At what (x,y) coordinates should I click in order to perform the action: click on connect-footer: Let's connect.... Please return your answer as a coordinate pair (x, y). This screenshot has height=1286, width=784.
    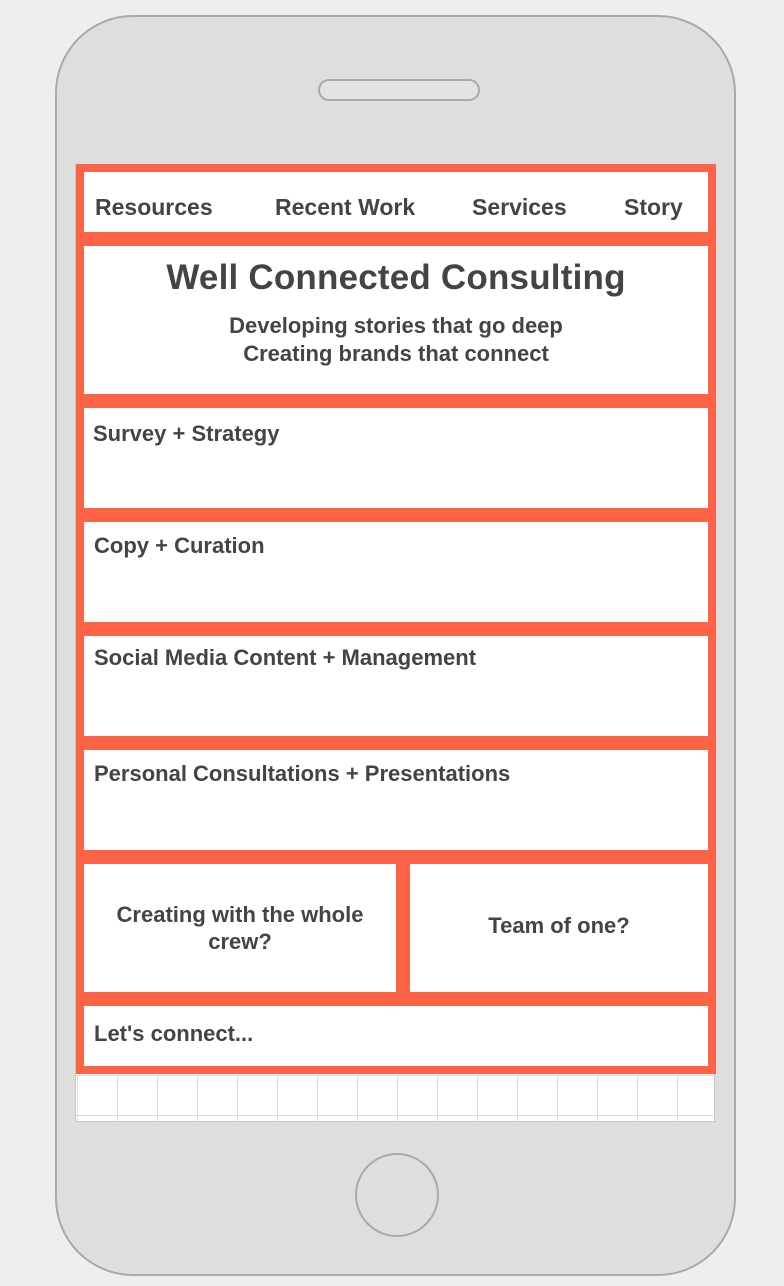
    Looking at the image, I should click on (396, 1036).